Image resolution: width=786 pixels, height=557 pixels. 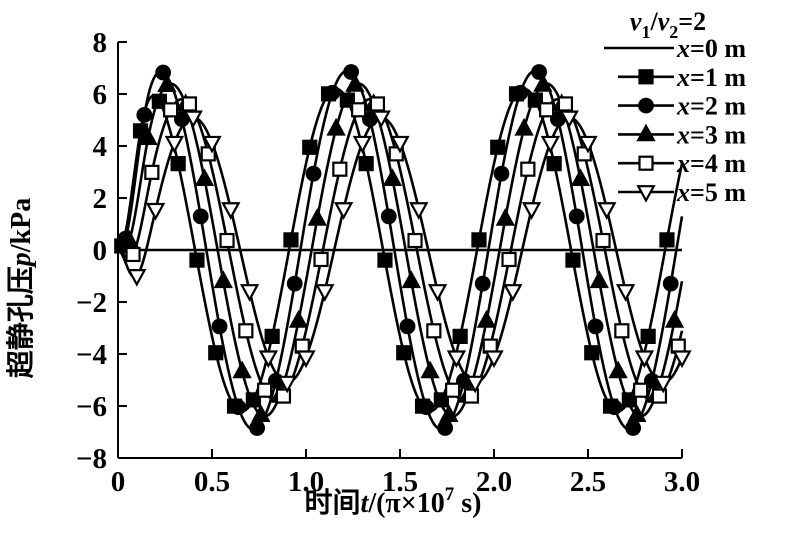 I want to click on label-part: /(π×10, so click(x=405, y=503).